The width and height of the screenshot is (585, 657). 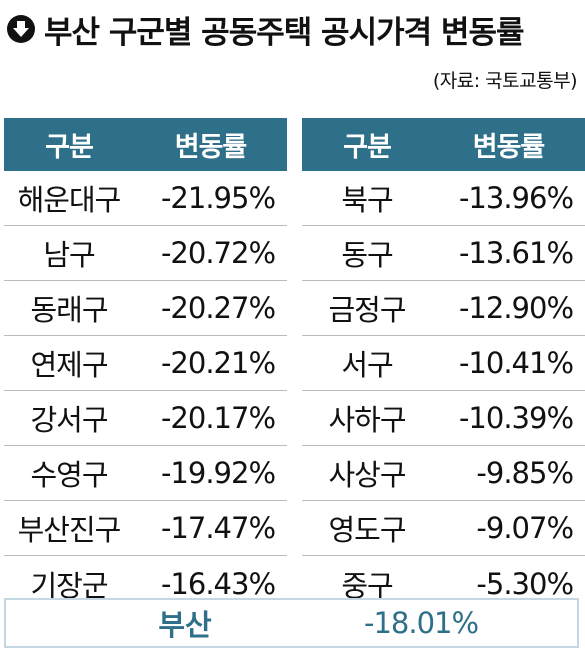 What do you see at coordinates (145, 418) in the screenshot?
I see `table-row: 강서구 -20.17%` at bounding box center [145, 418].